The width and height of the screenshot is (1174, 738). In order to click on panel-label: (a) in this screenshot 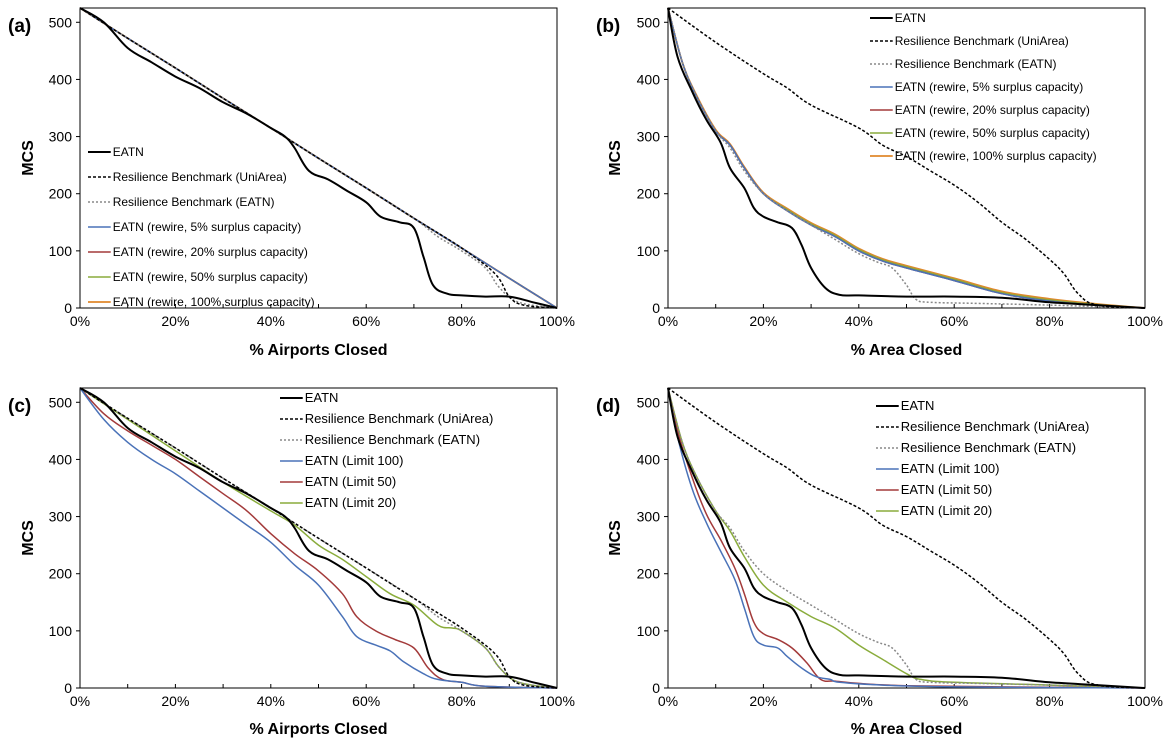, I will do `click(19, 26)`.